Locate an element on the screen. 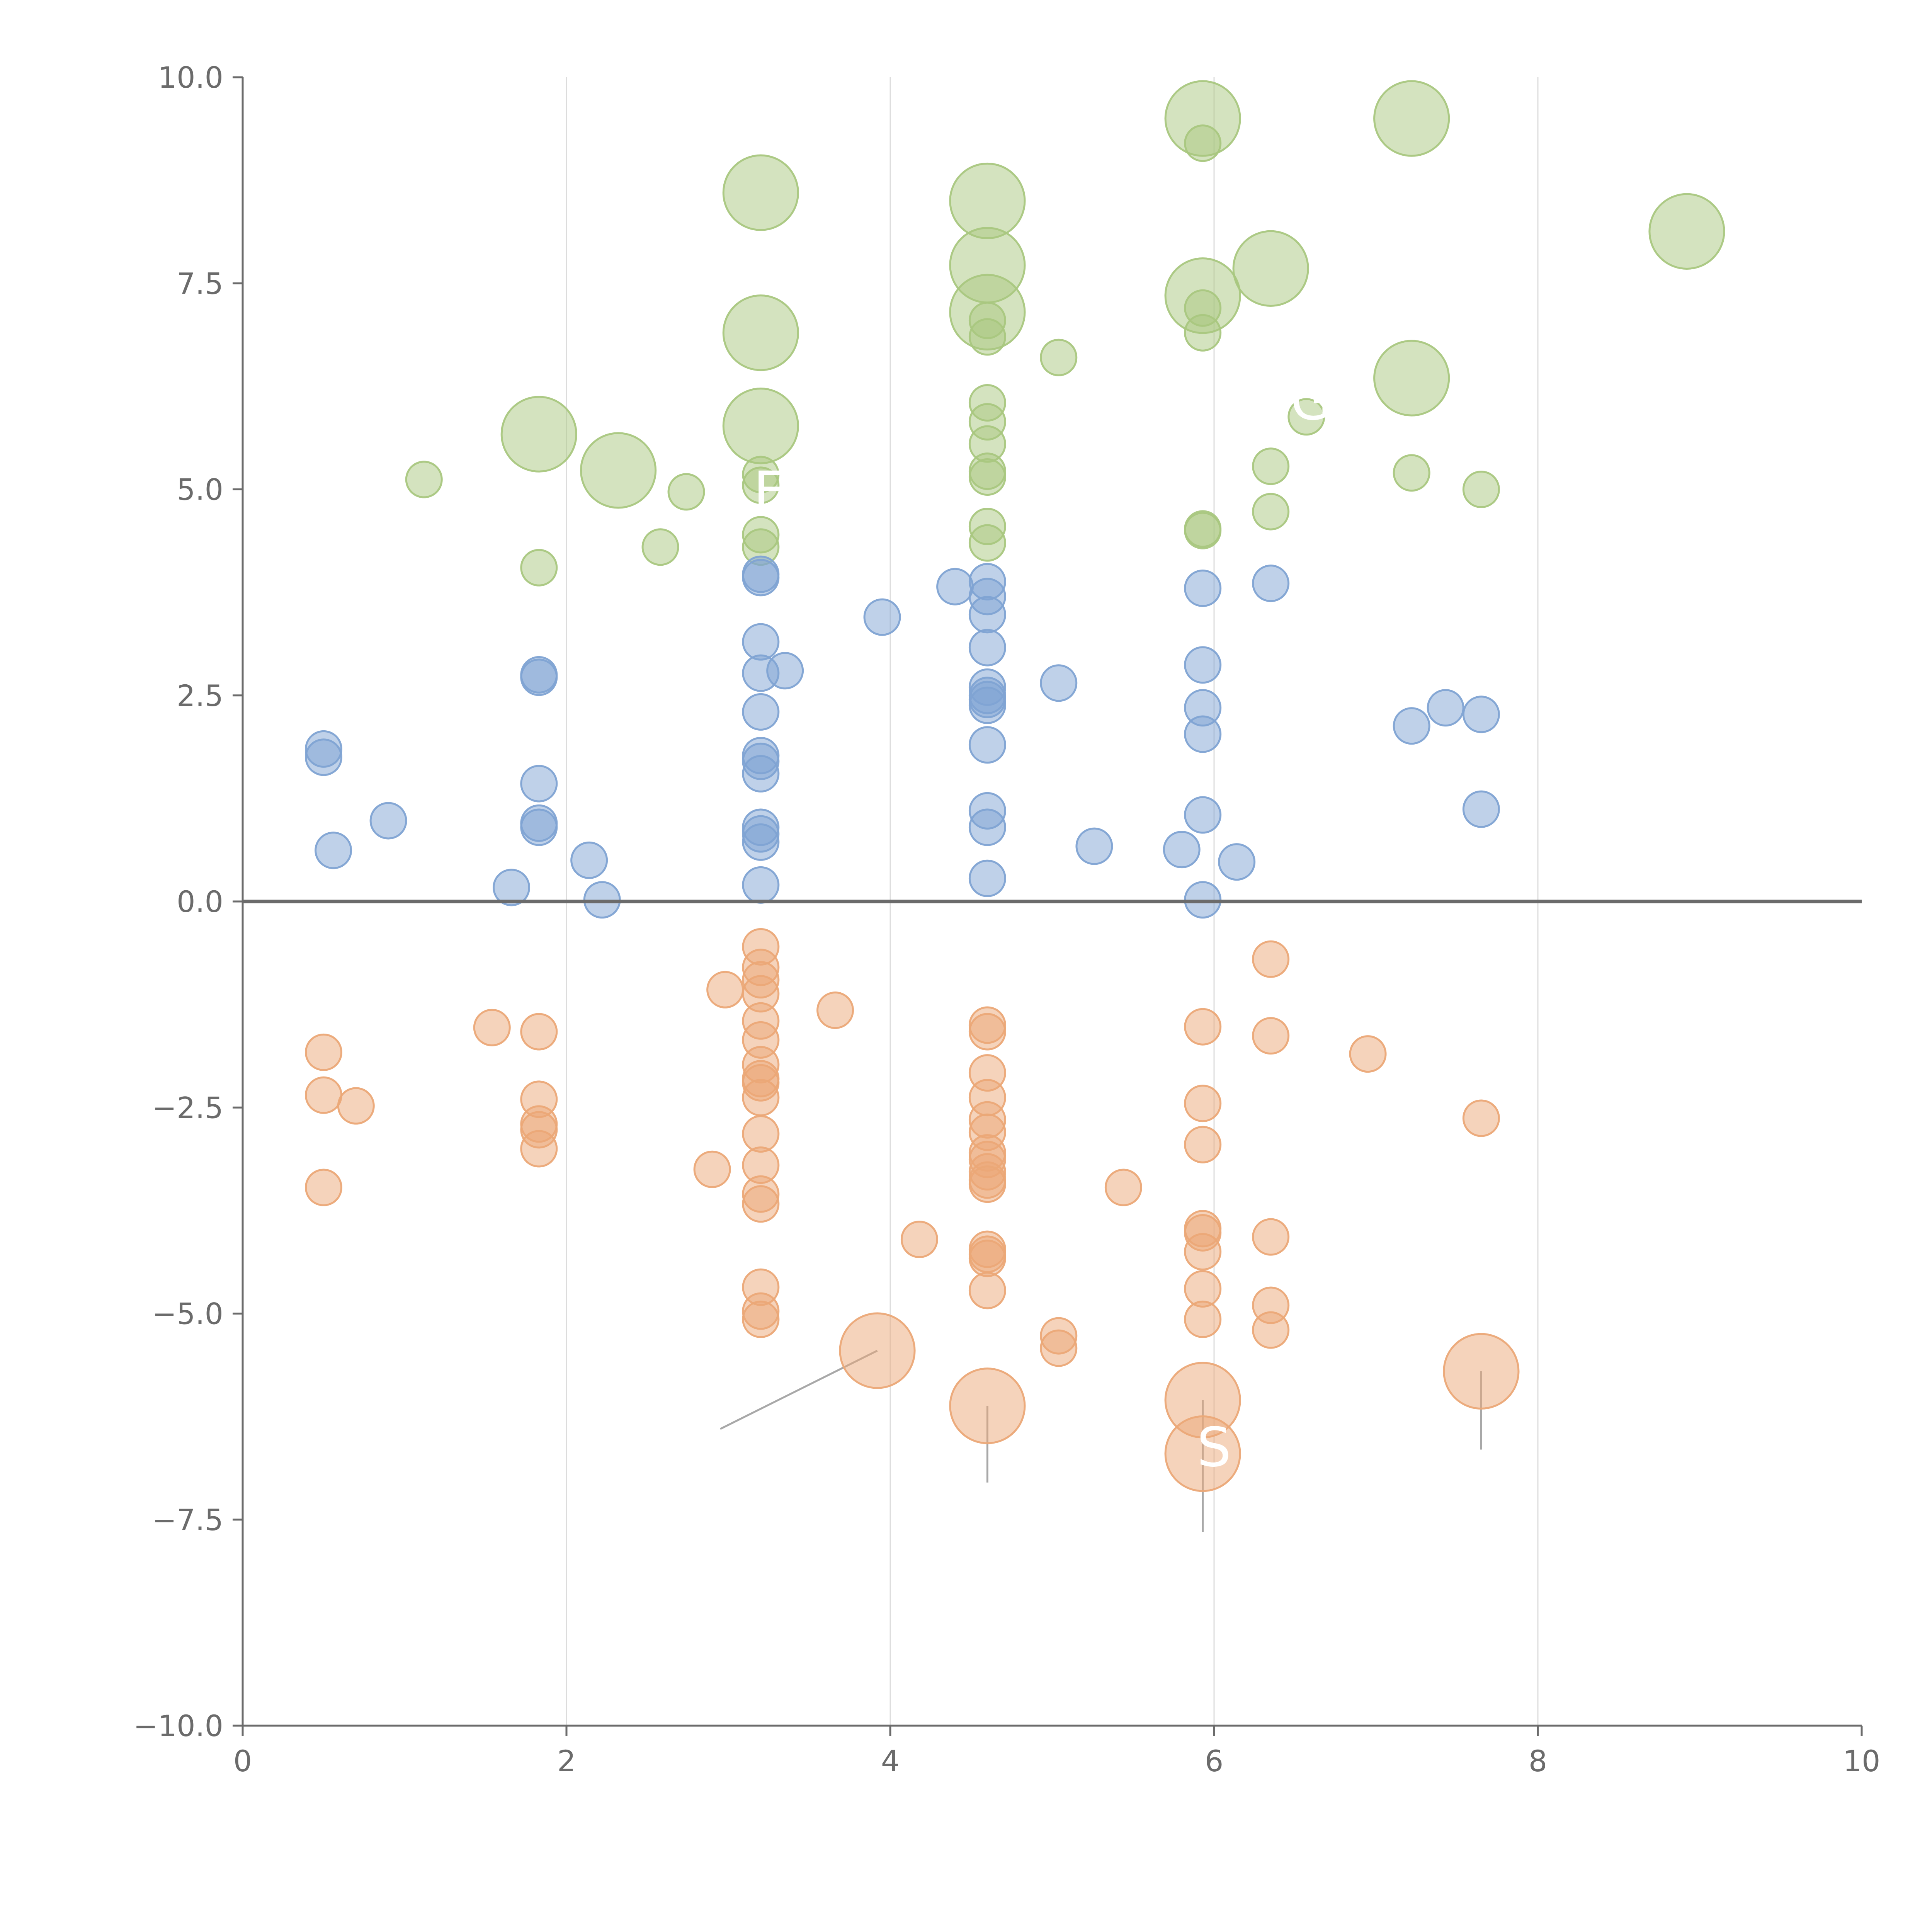 This screenshot has width=1932, height=1932. x-tick-label: 8 is located at coordinates (1538, 1761).